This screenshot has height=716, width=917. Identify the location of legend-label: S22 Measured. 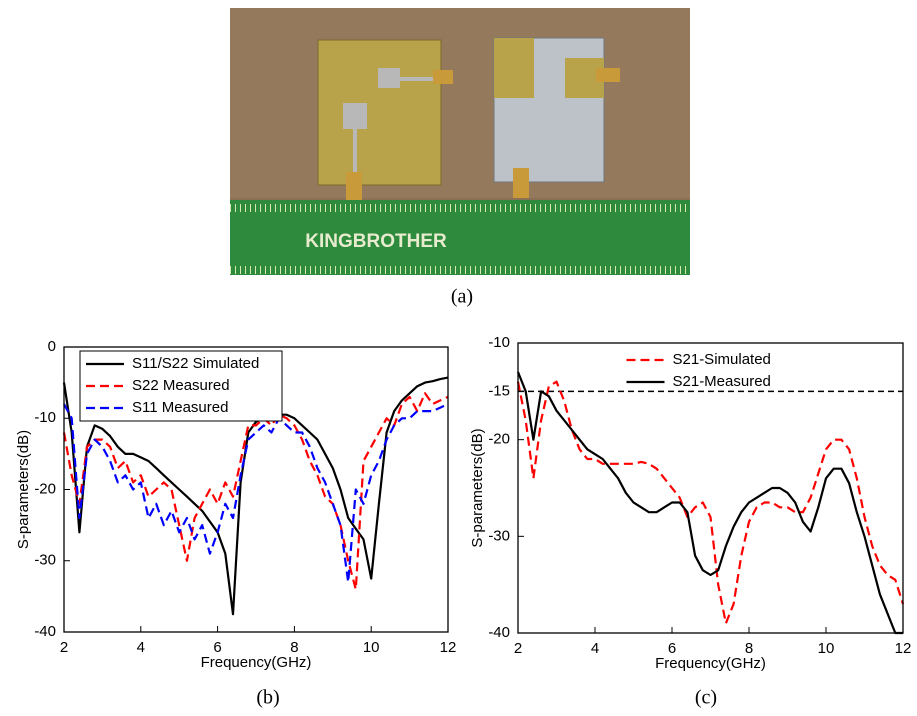
(181, 385).